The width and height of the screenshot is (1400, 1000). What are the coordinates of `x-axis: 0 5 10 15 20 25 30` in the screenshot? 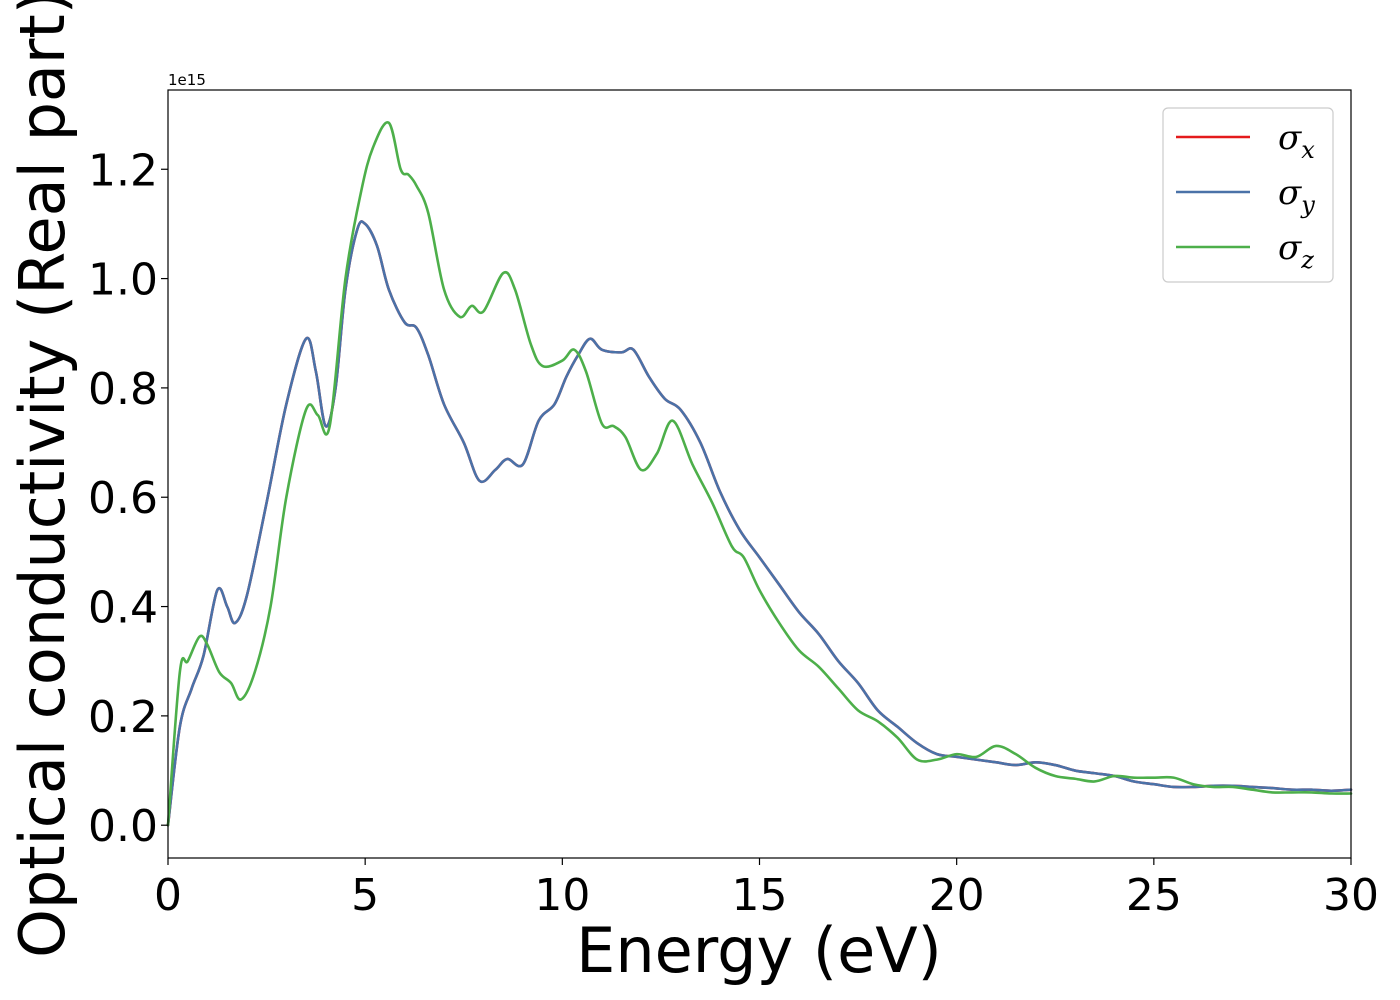 It's located at (766, 889).